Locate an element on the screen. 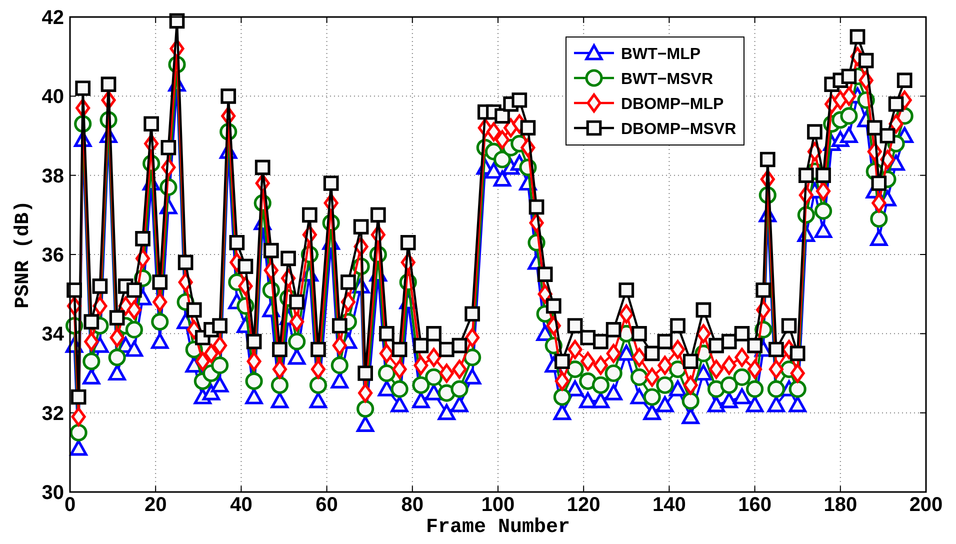  y-tick-label: 34 is located at coordinates (53, 335).